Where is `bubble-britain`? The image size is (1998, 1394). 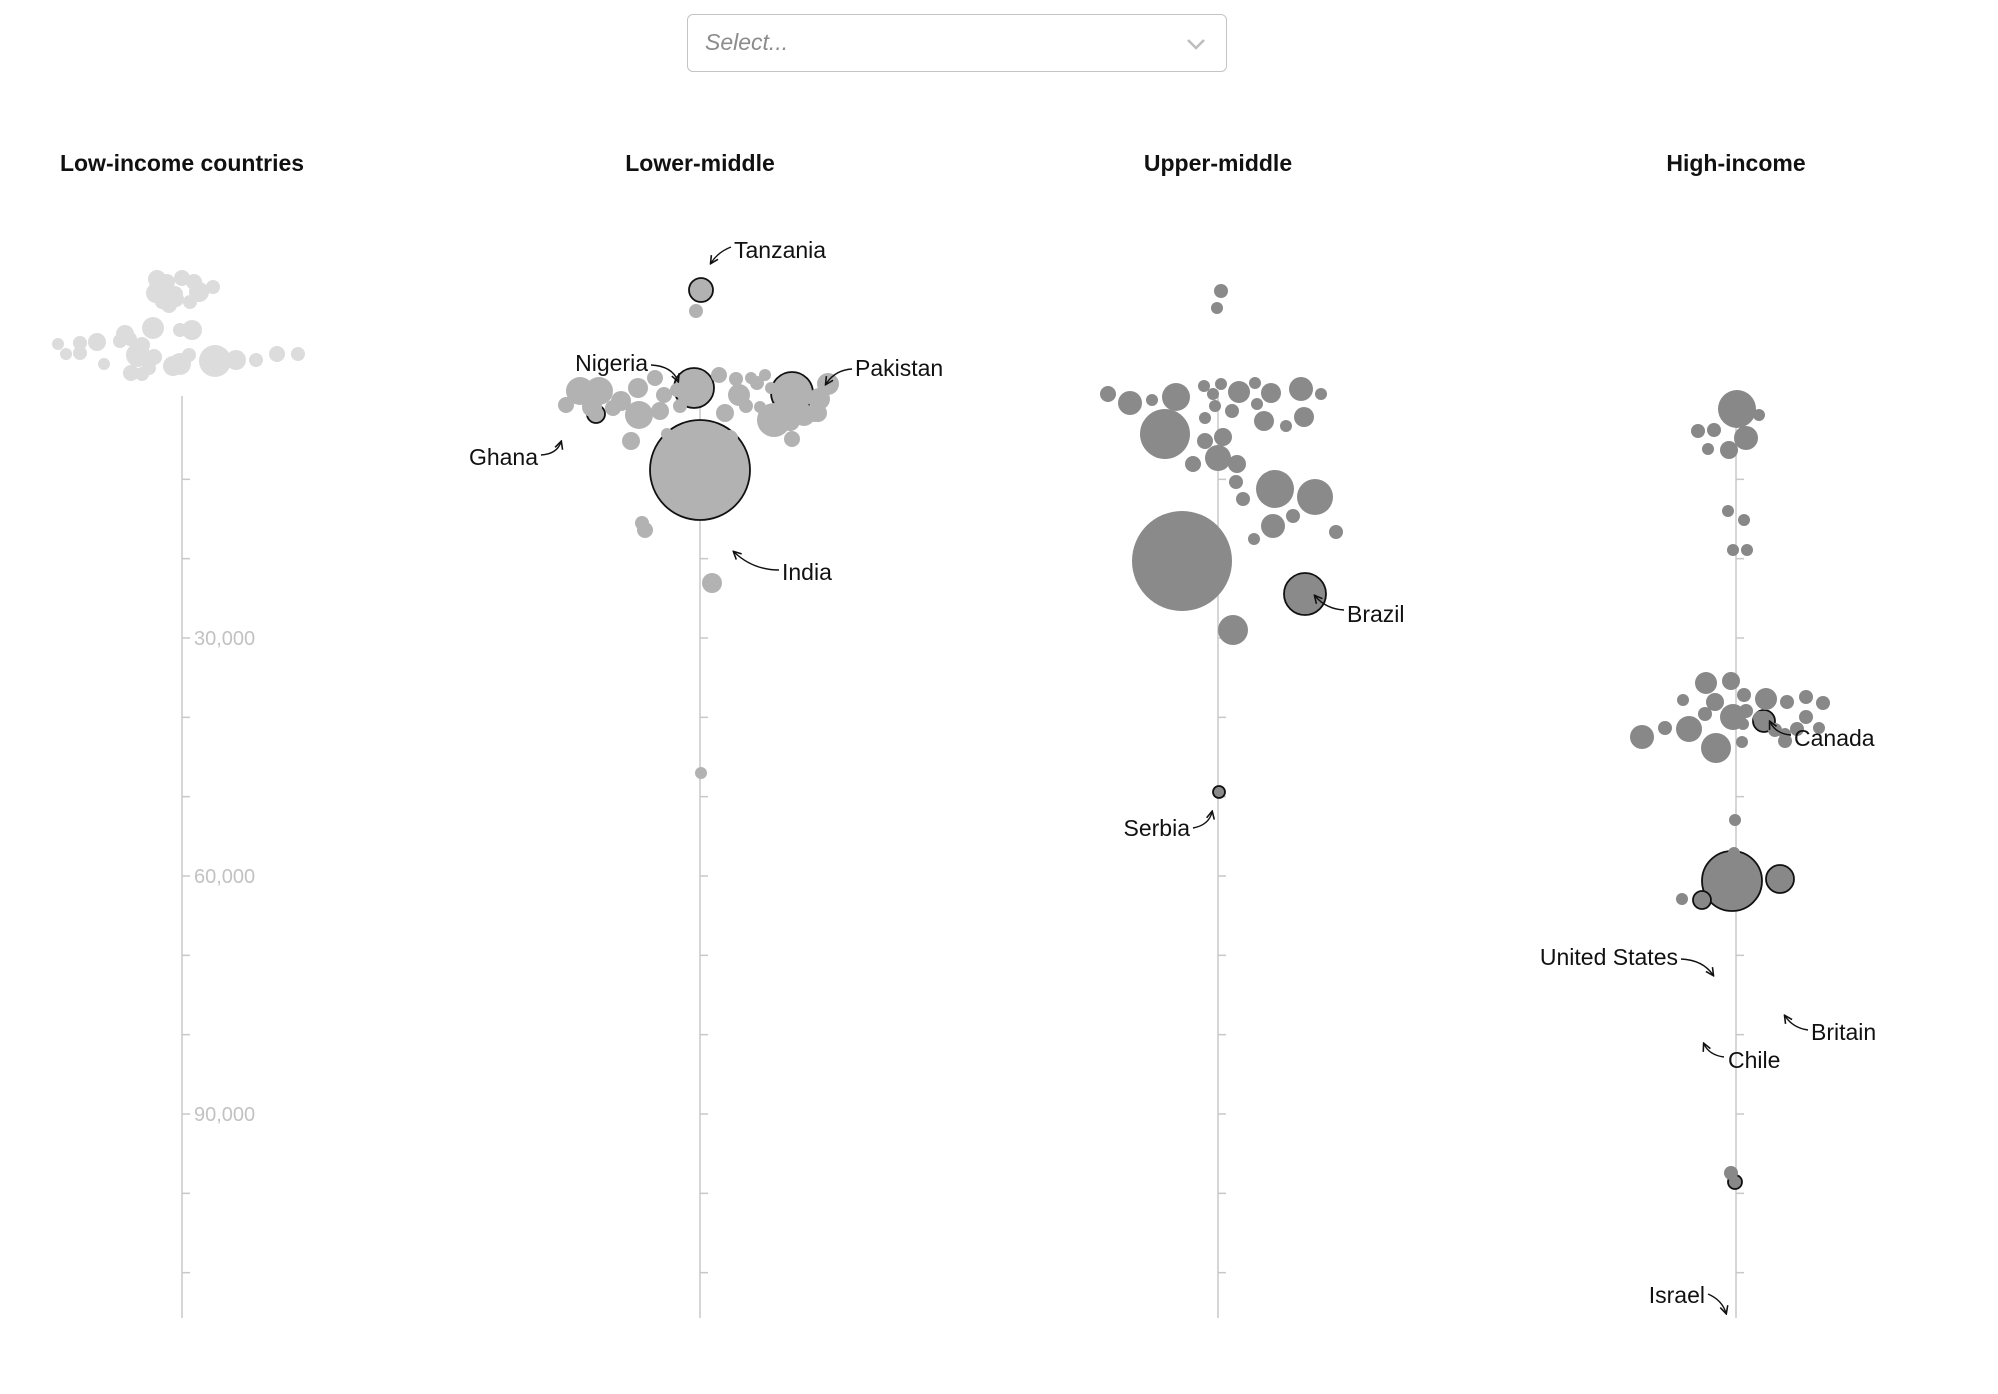
bubble-britain is located at coordinates (1780, 879).